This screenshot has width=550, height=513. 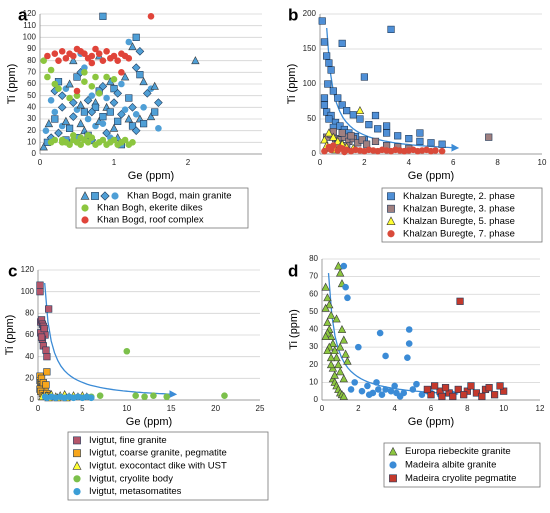 I want to click on y-tick-label: 30, so click(x=313, y=346).